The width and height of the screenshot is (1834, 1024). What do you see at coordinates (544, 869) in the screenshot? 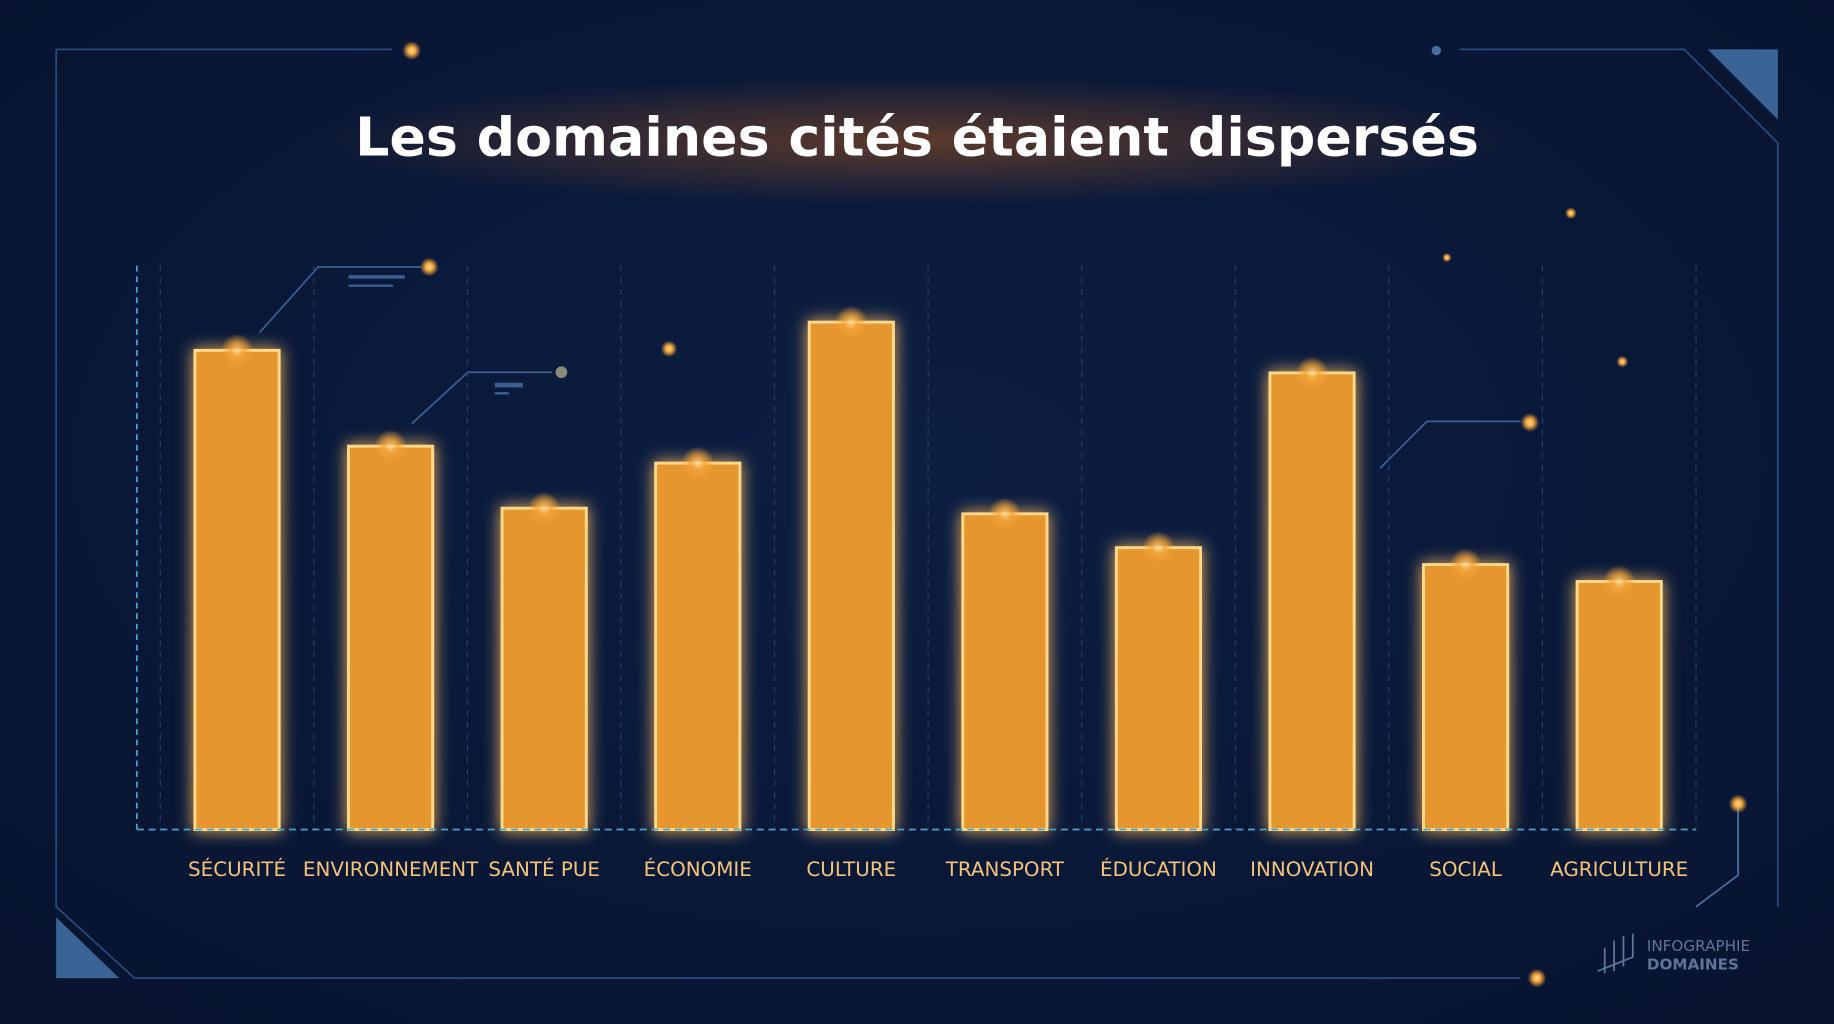
I see `x-tick-label: SANTÉ PUE` at bounding box center [544, 869].